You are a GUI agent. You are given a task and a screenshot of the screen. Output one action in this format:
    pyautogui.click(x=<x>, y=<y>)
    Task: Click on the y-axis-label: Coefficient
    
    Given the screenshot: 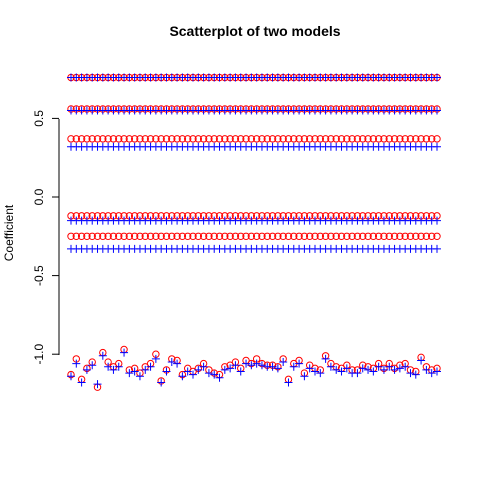 What is the action you would take?
    pyautogui.click(x=9, y=232)
    